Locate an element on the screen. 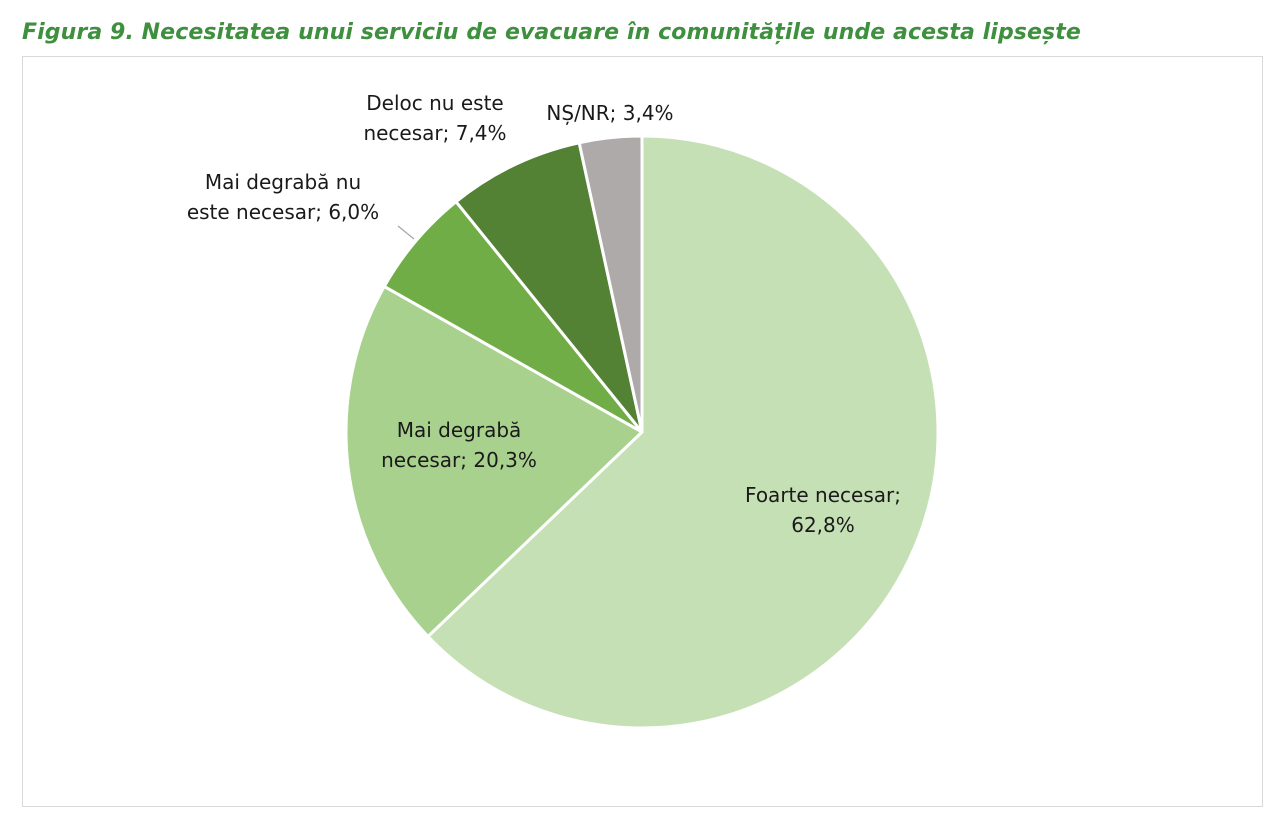 The image size is (1280, 828). label-line: Foarte necesar; is located at coordinates (823, 495).